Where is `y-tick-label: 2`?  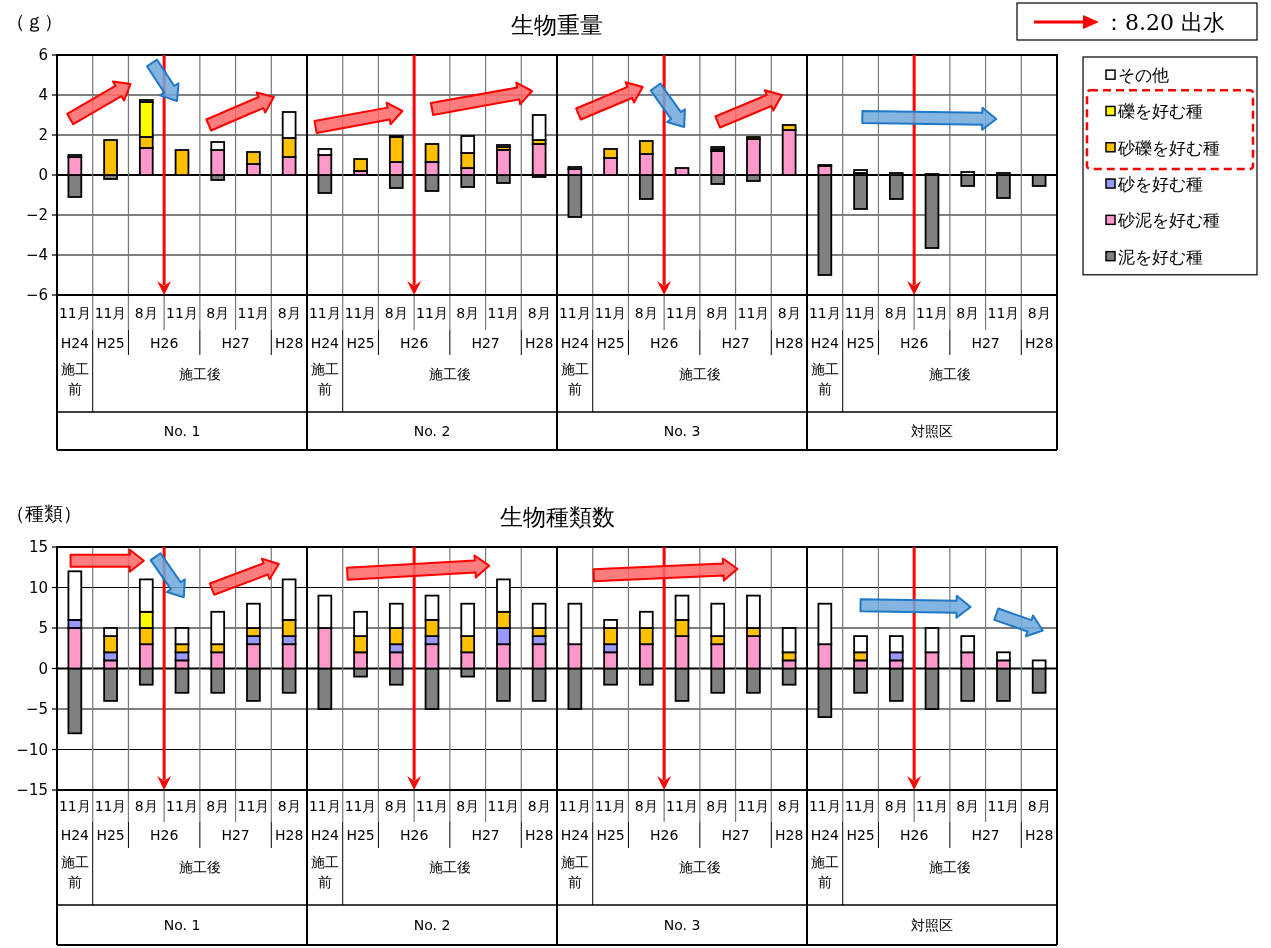 y-tick-label: 2 is located at coordinates (43, 135).